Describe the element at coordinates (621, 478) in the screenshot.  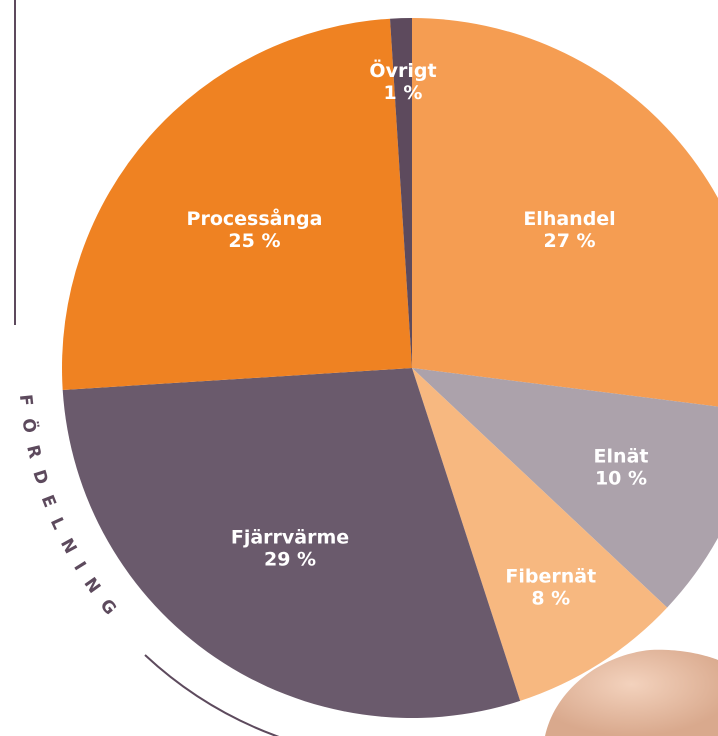
I see `slice-value: 10 %` at that location.